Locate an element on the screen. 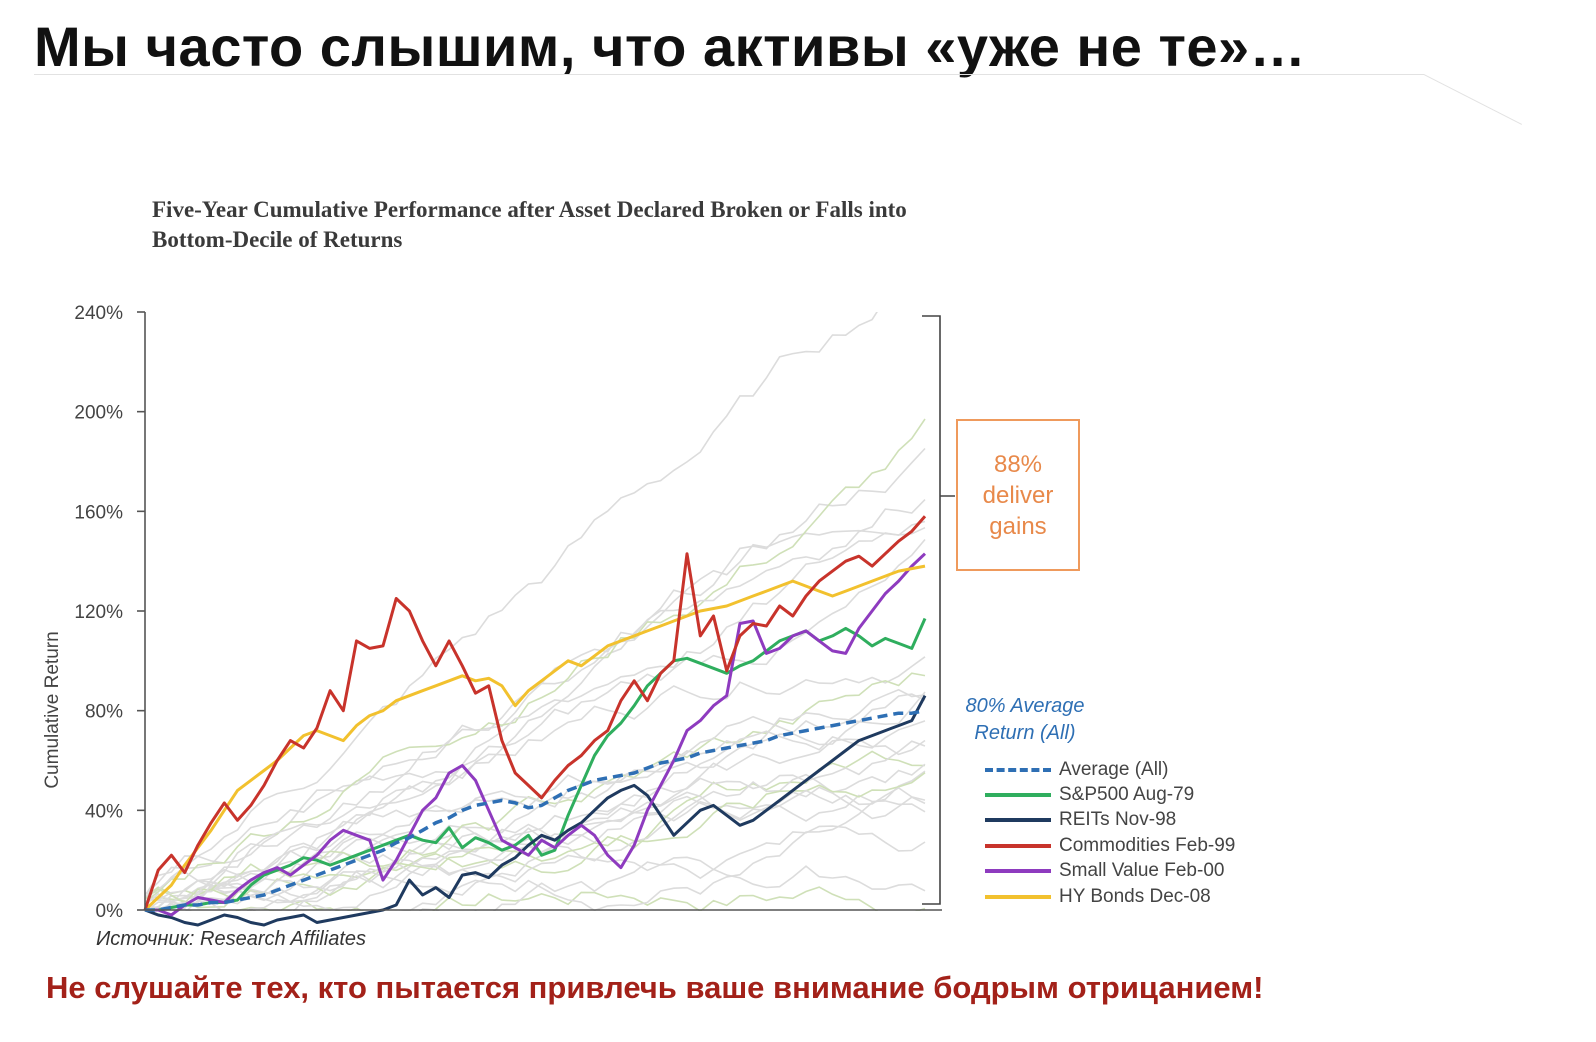 This screenshot has height=1042, width=1596. callout-line-2: deliver is located at coordinates (1018, 495).